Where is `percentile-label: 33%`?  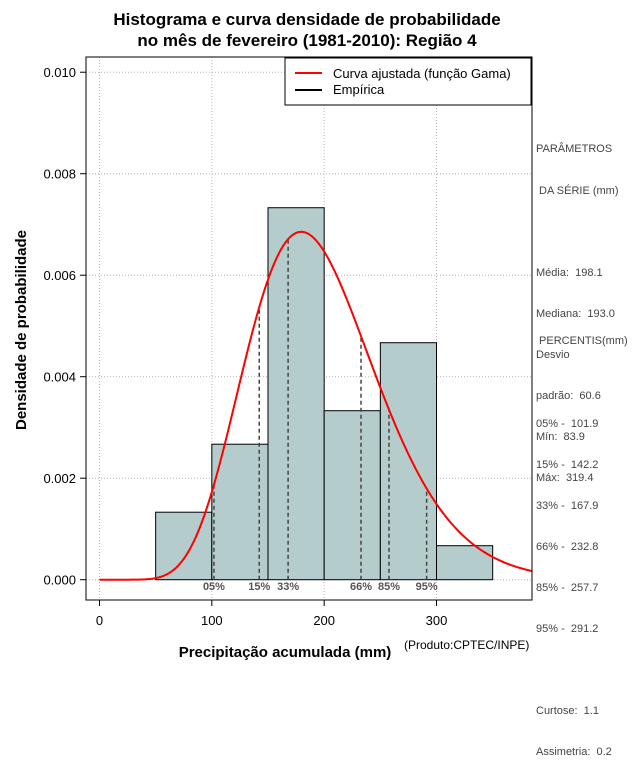 percentile-label: 33% is located at coordinates (288, 587).